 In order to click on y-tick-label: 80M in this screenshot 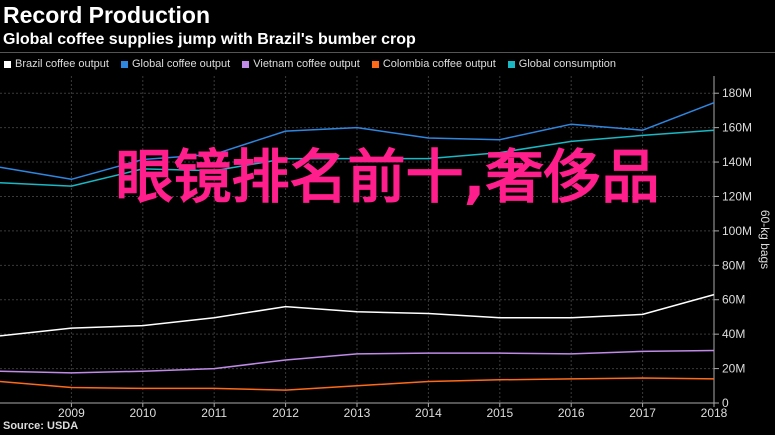, I will do `click(733, 265)`.